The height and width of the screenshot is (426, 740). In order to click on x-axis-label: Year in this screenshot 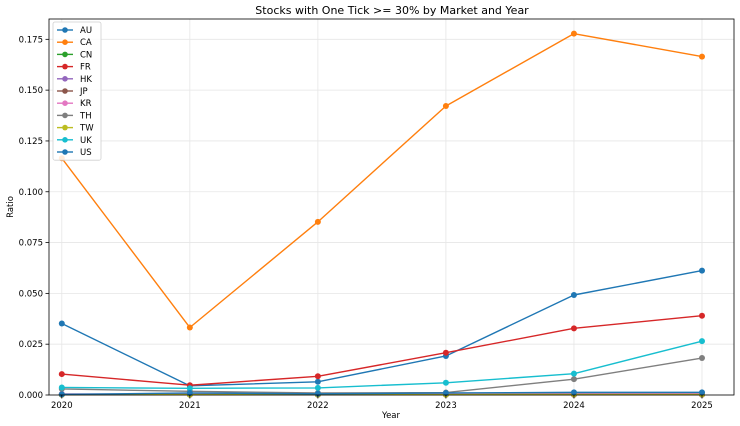, I will do `click(391, 416)`.